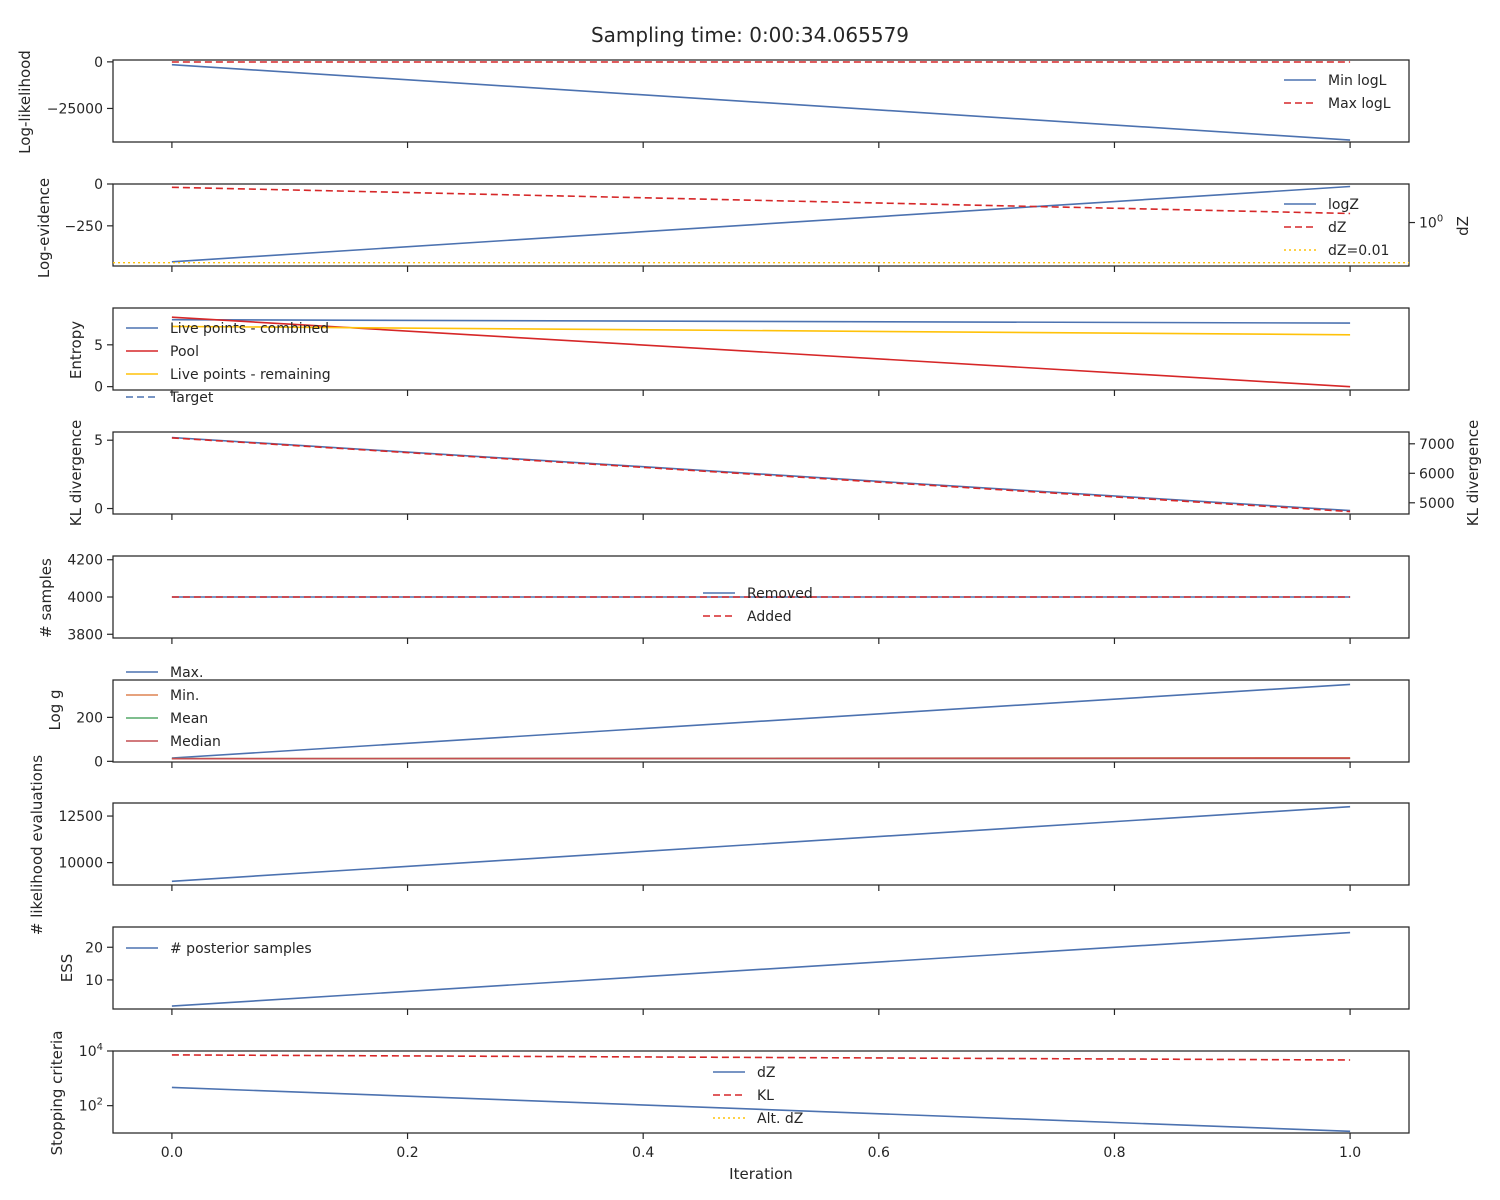  What do you see at coordinates (75, 109) in the screenshot?
I see `y-tick-label: −25000` at bounding box center [75, 109].